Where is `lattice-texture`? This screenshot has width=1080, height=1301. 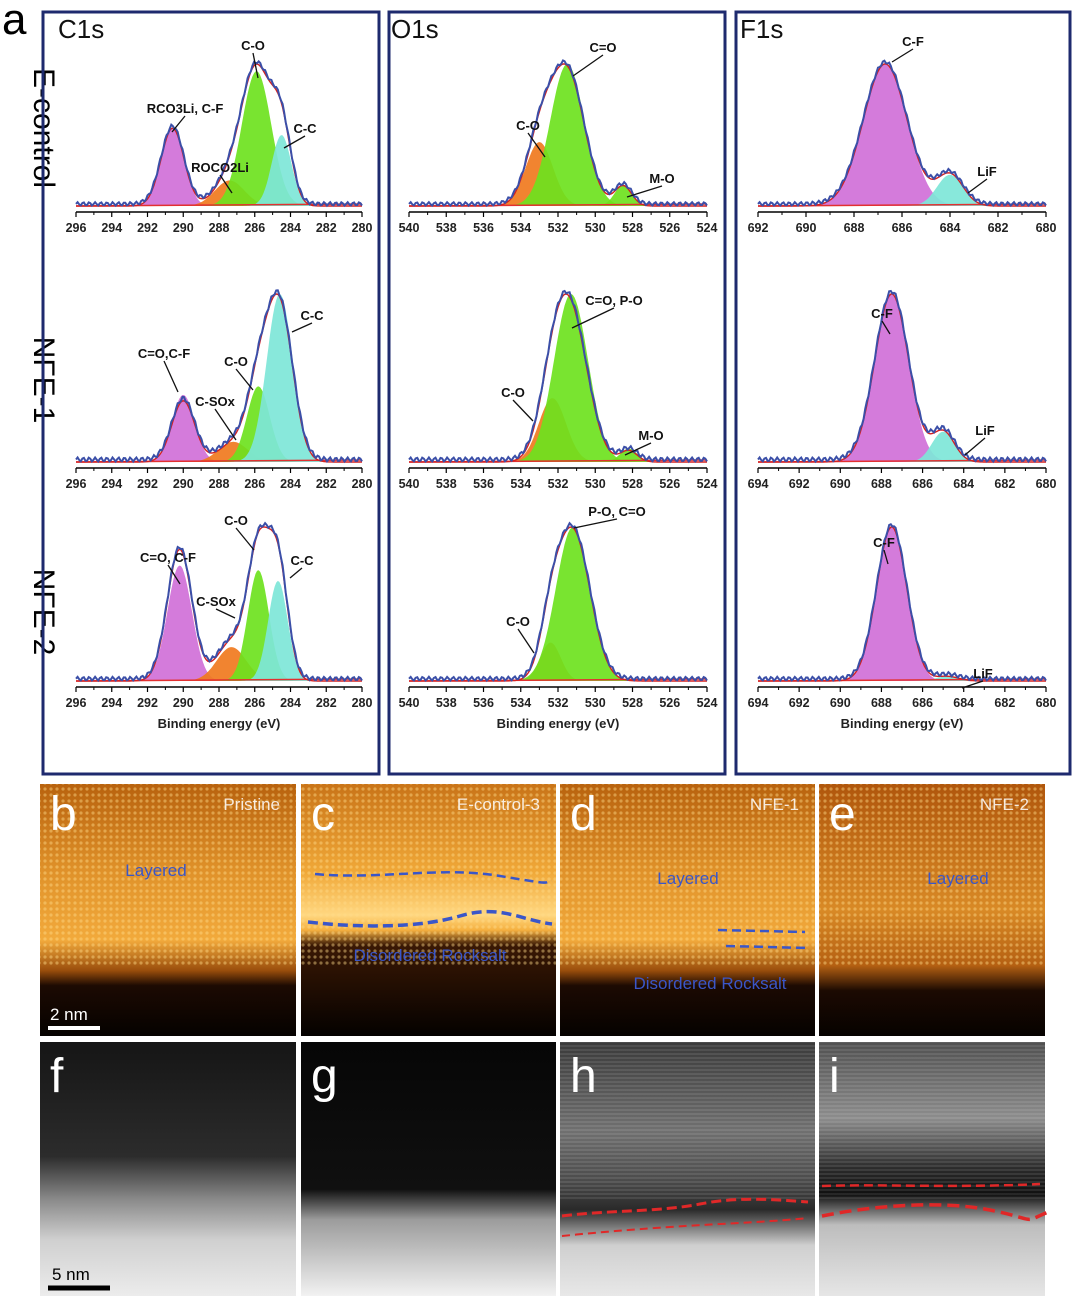
lattice-texture is located at coordinates (168, 875).